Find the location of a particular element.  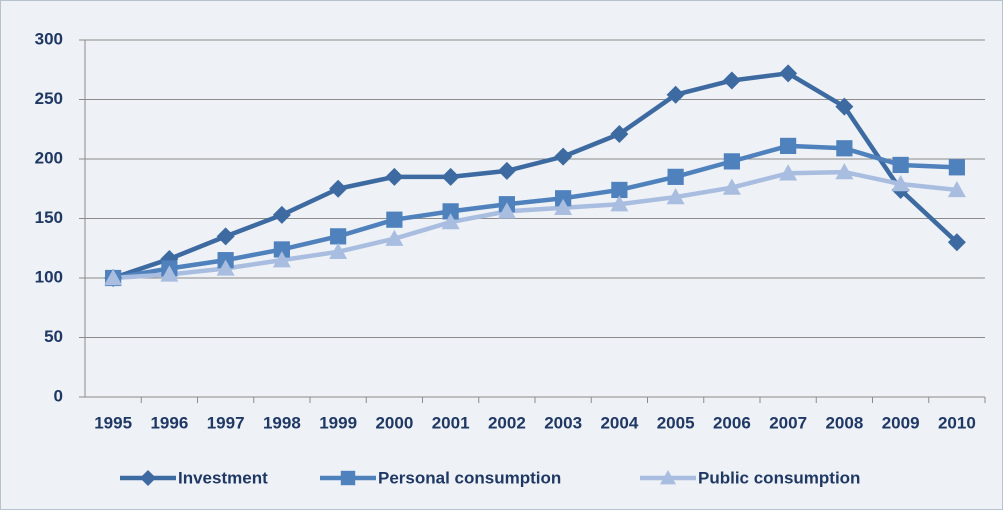

legend-label: Public consumption is located at coordinates (779, 477).